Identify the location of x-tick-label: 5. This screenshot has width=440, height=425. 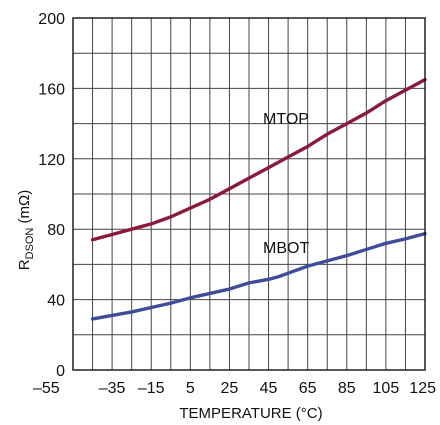
(190, 388).